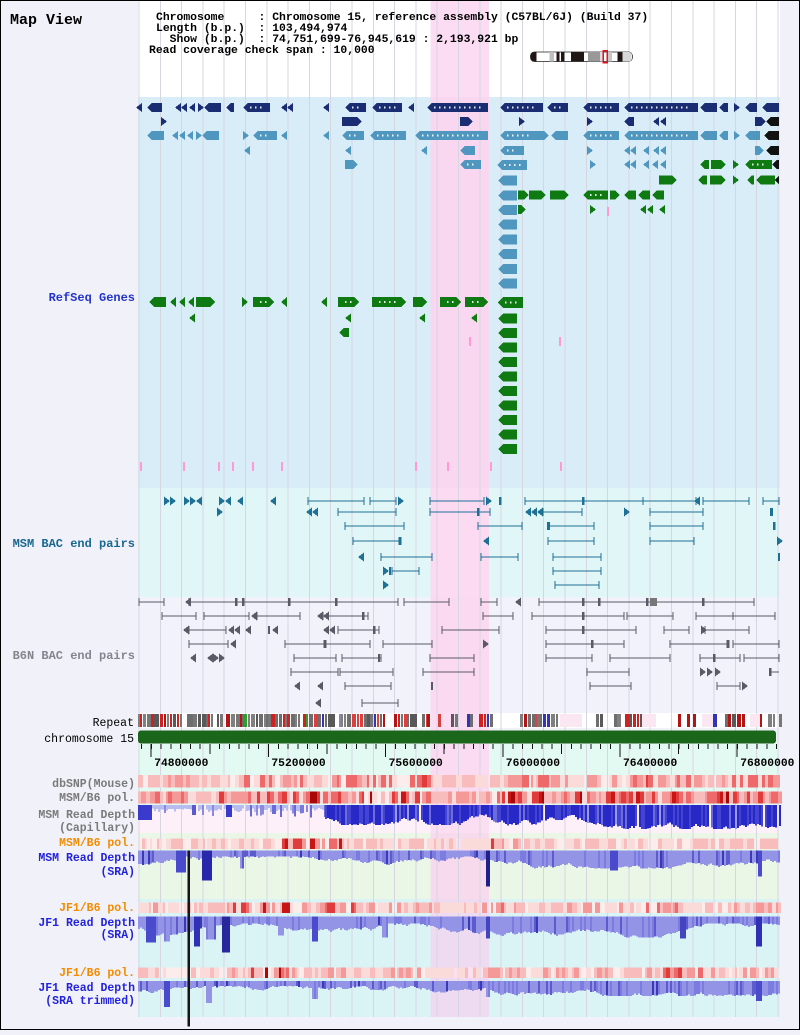 The width and height of the screenshot is (800, 1035). What do you see at coordinates (252, 29) in the screenshot?
I see `svg-text: Length (b.p.) : 103,494,974` at bounding box center [252, 29].